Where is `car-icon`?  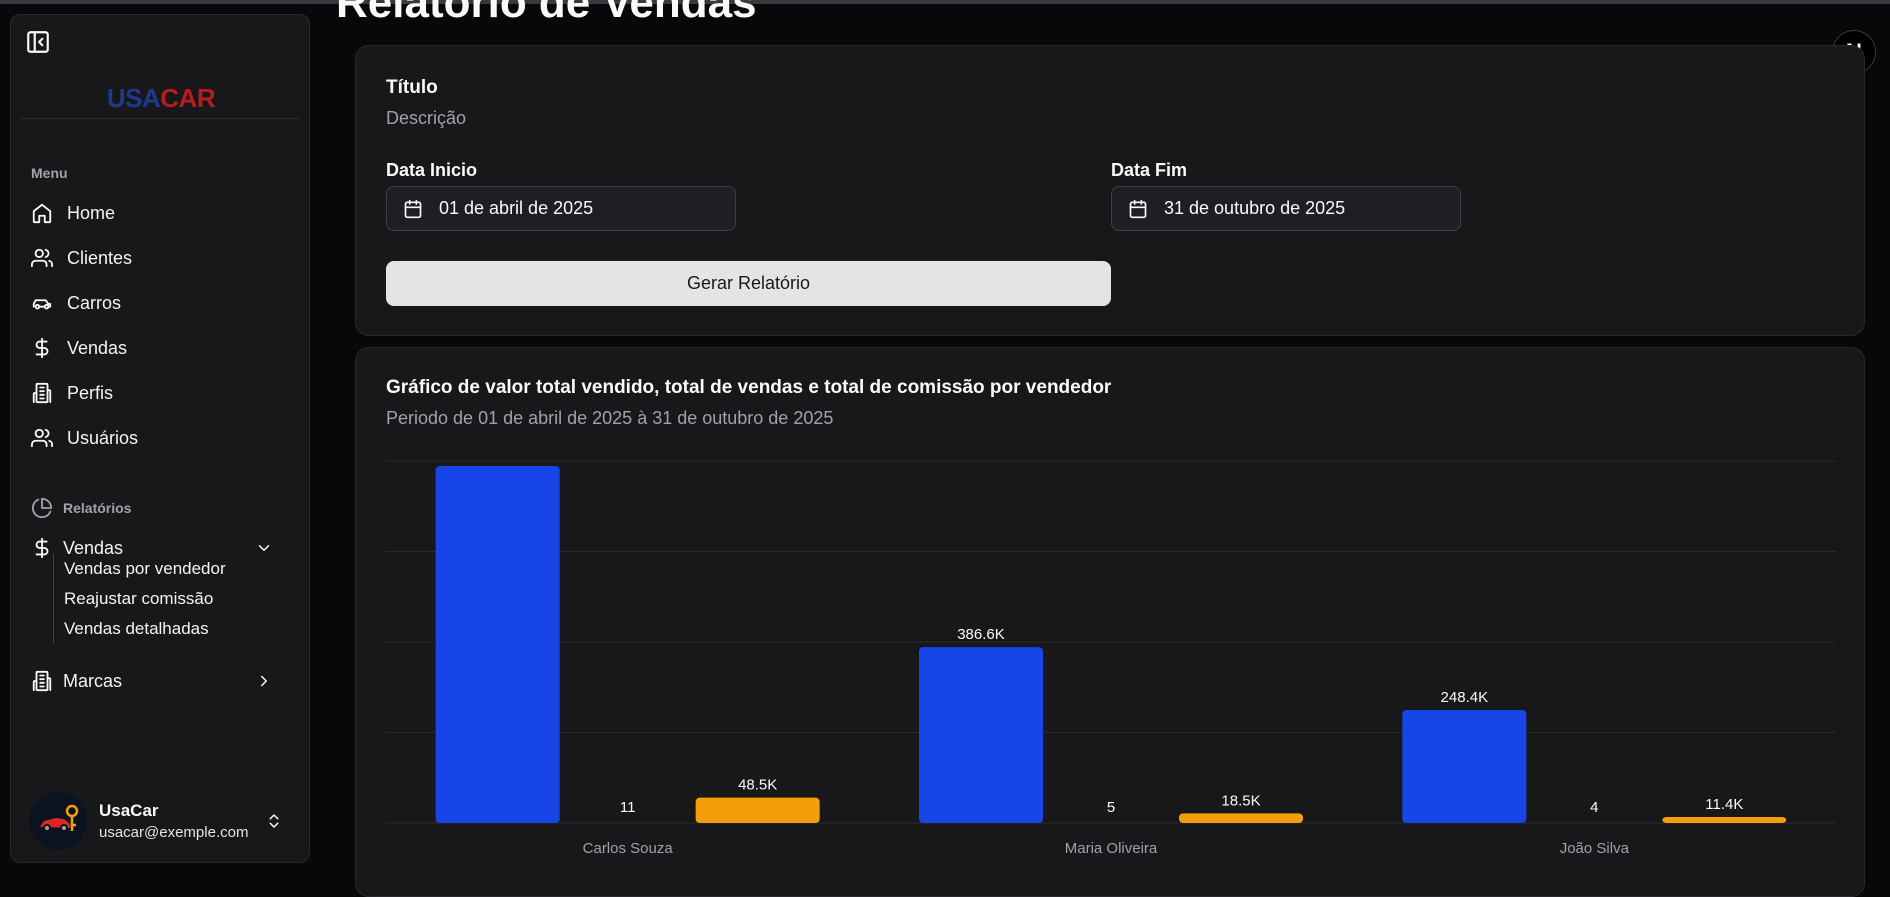
car-icon is located at coordinates (42, 304).